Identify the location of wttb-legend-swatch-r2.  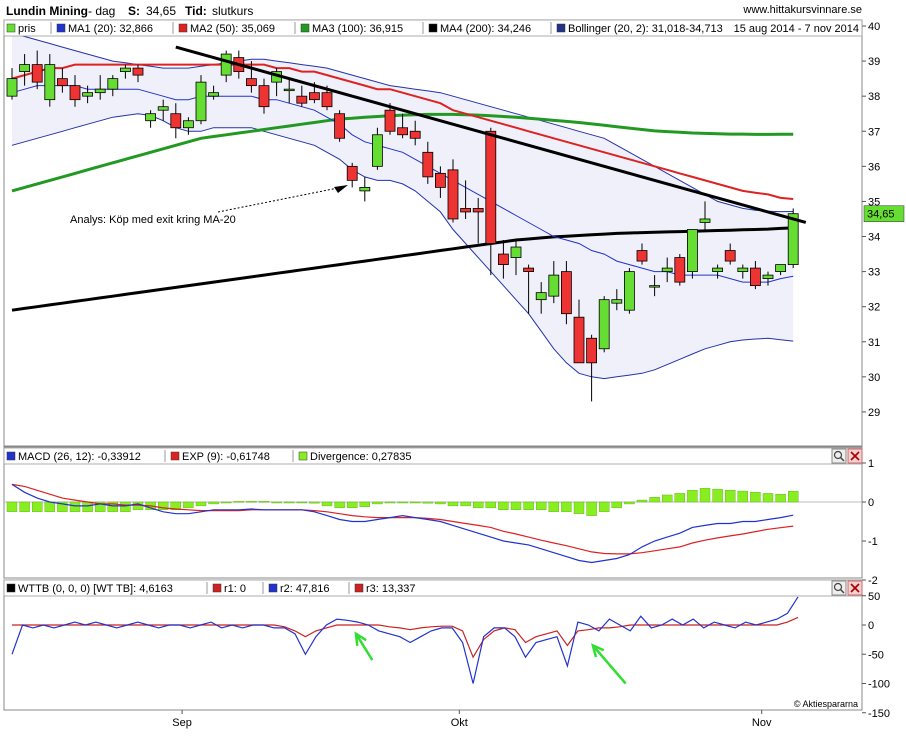
(273, 588).